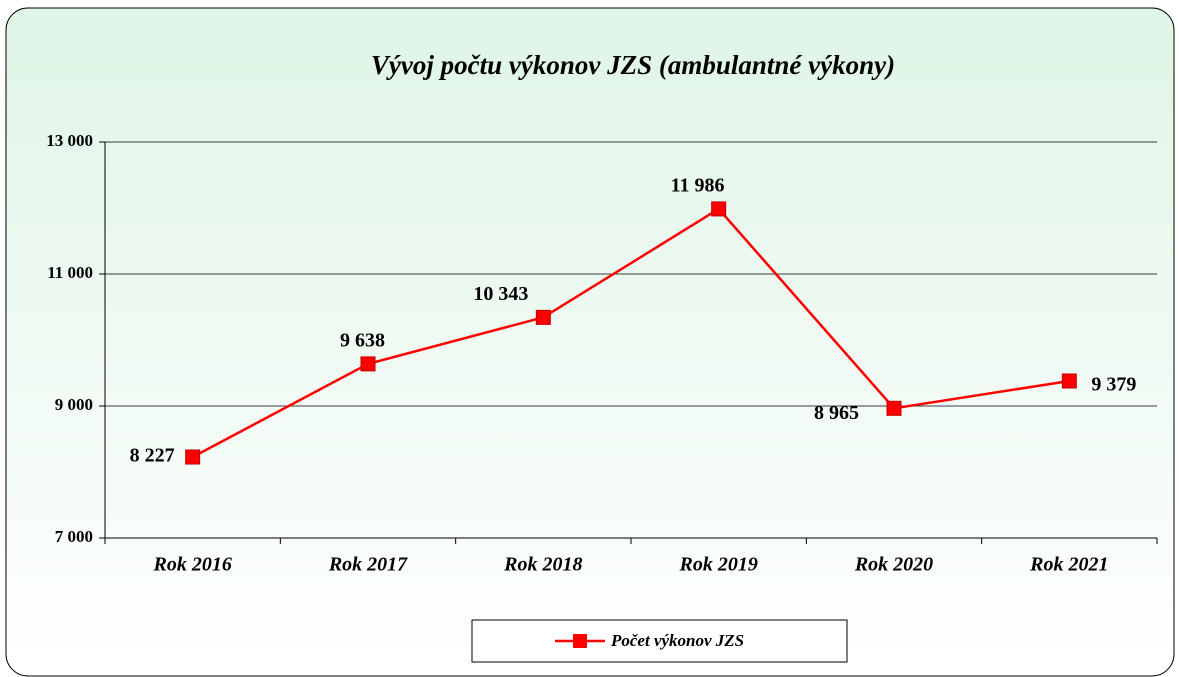 The width and height of the screenshot is (1179, 677). Describe the element at coordinates (717, 565) in the screenshot. I see `x-tick-label: Rok 2019` at that location.